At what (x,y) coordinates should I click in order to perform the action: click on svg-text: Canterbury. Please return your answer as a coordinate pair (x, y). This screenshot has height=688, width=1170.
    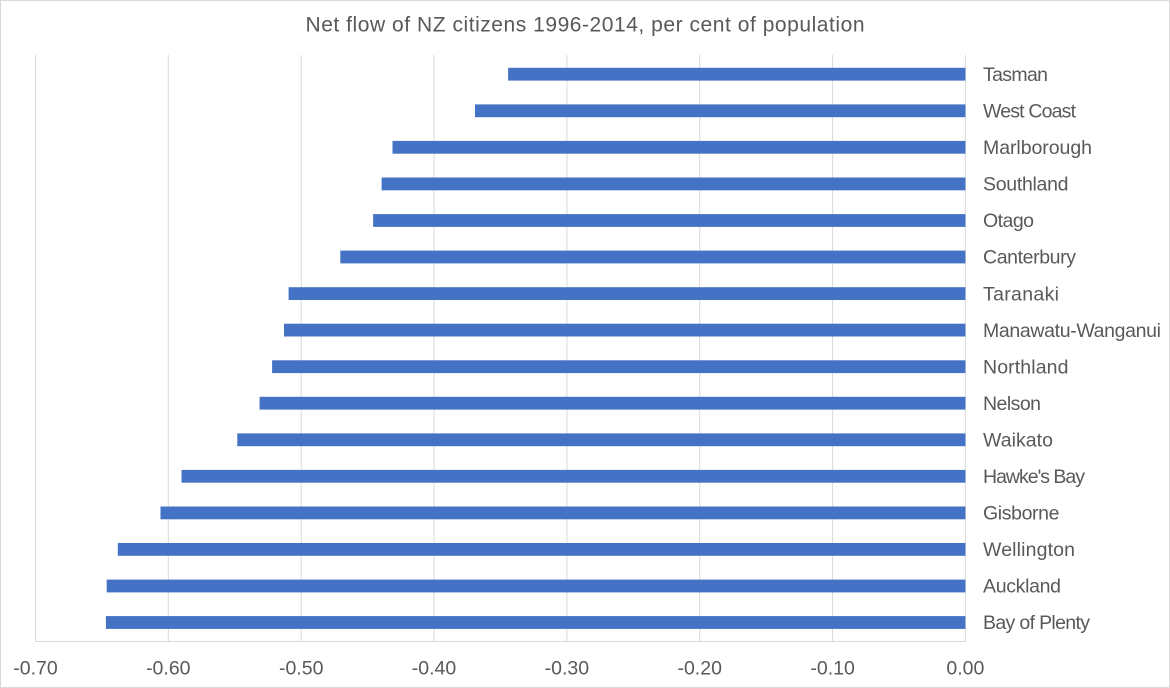
    Looking at the image, I should click on (1029, 258).